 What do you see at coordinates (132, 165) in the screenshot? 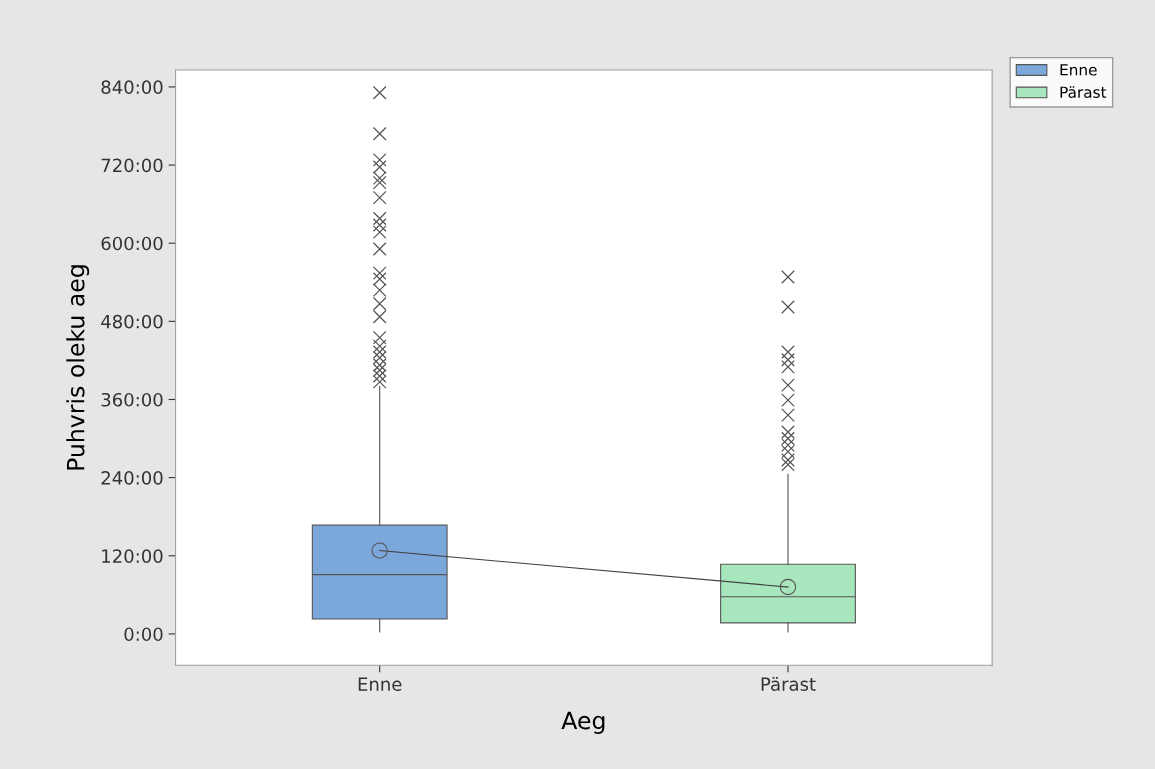
I see `y-tick-label: 720:00` at bounding box center [132, 165].